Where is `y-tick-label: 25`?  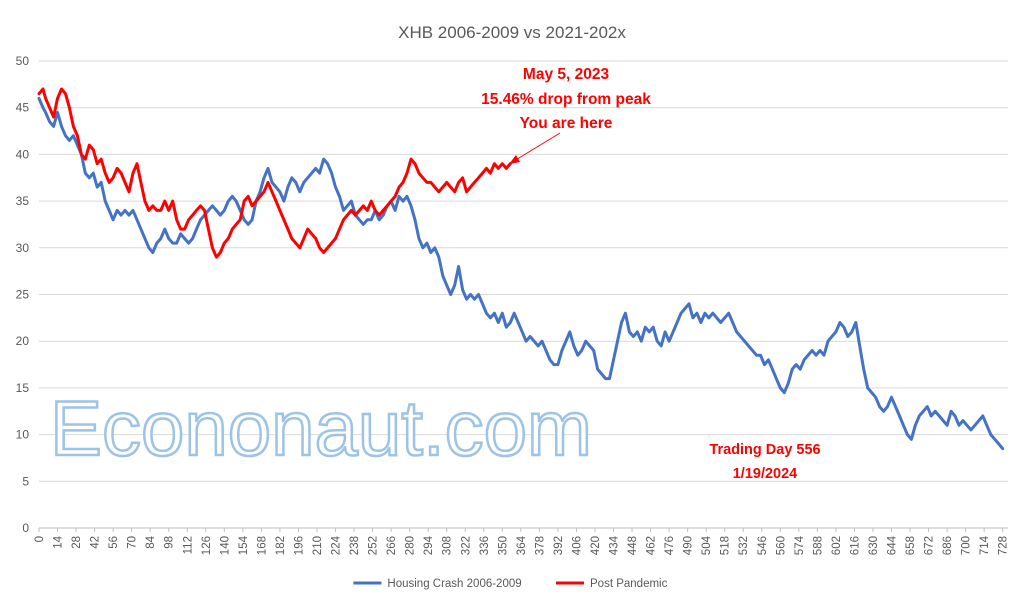
y-tick-label: 25 is located at coordinates (23, 295).